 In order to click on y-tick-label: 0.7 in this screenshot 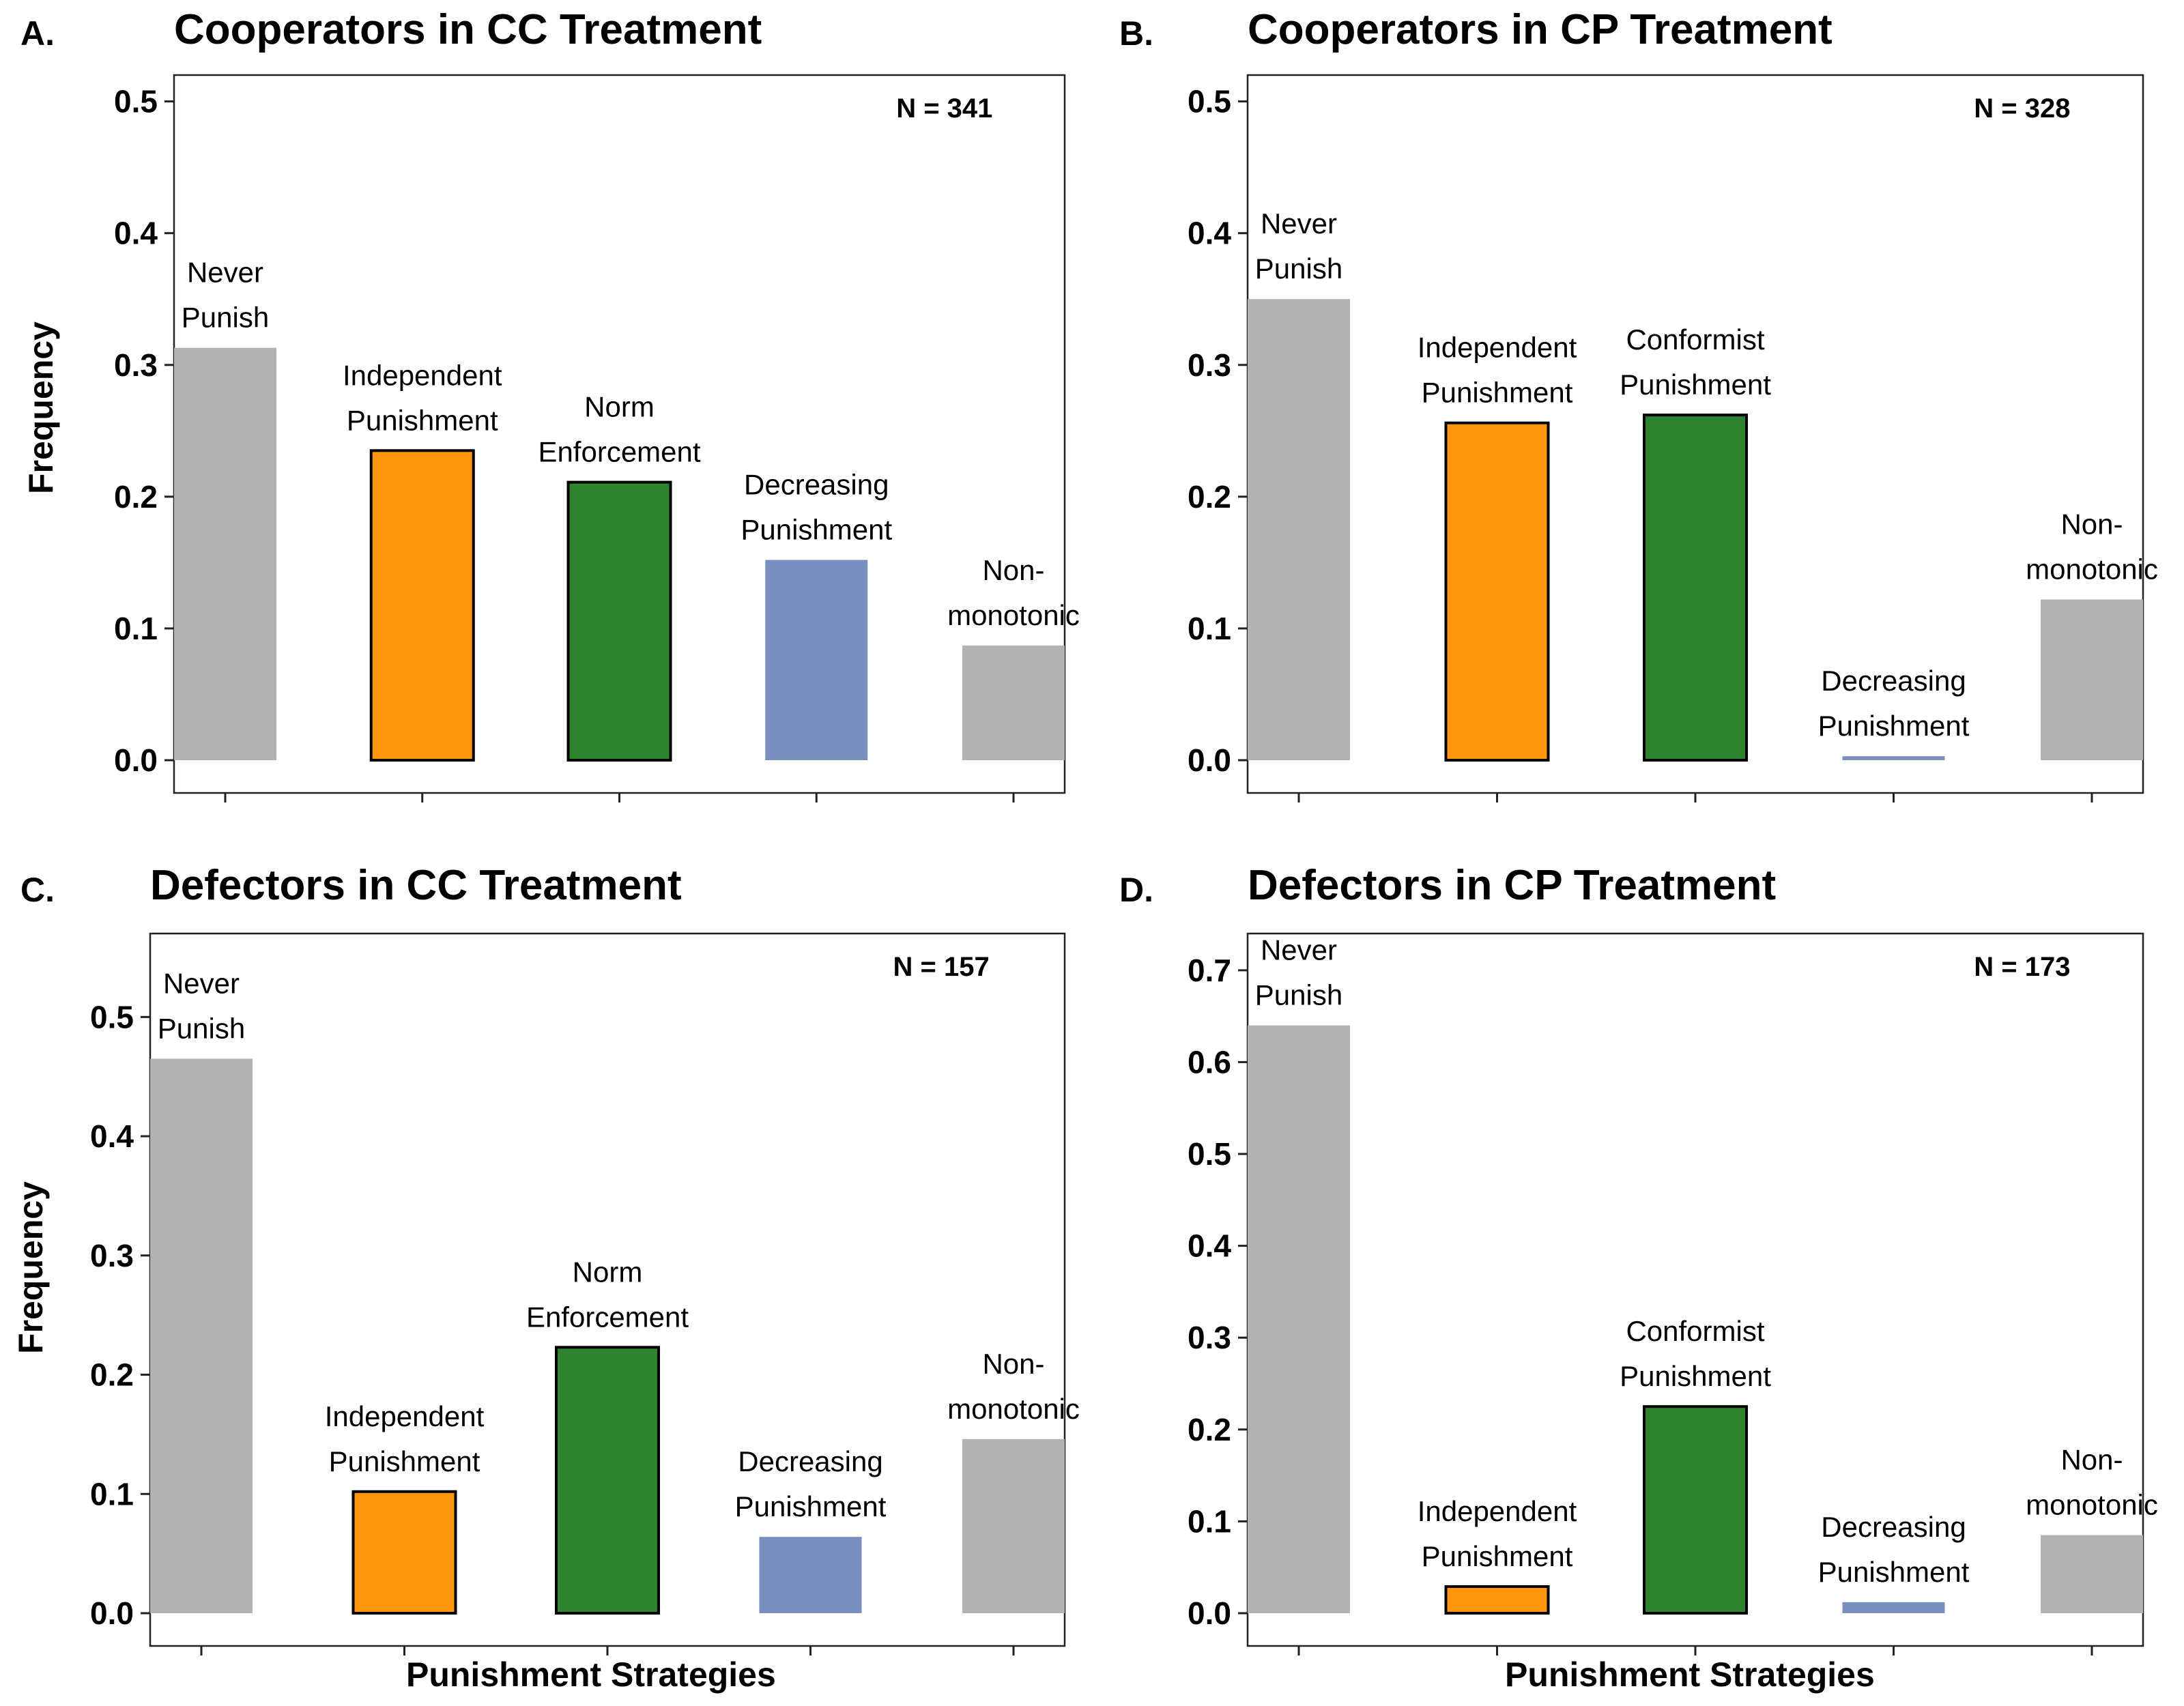, I will do `click(1209, 971)`.